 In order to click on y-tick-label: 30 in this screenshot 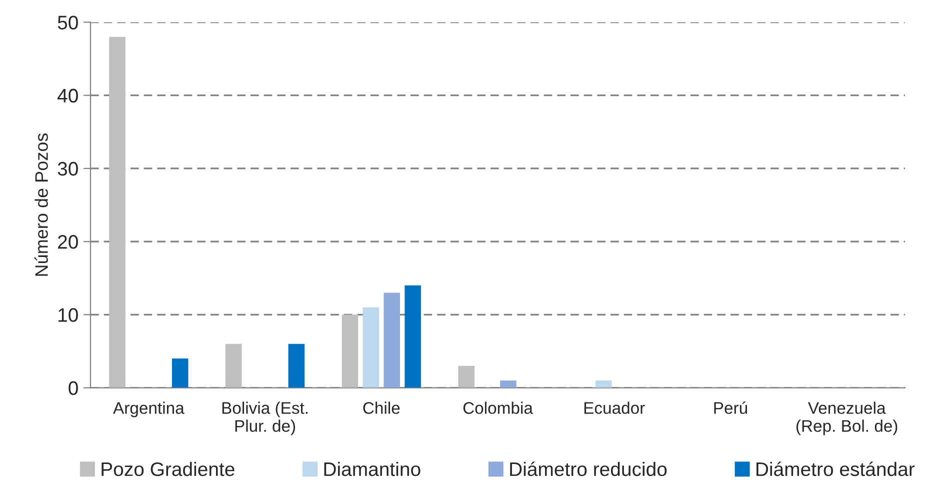, I will do `click(68, 169)`.